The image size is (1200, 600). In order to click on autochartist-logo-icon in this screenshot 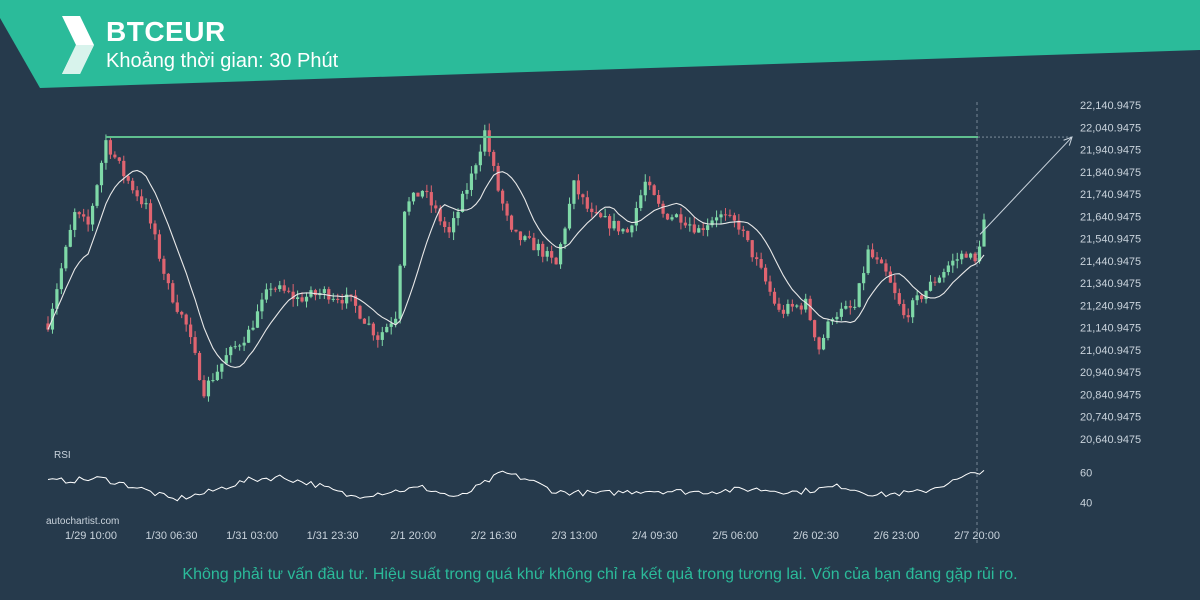, I will do `click(78, 45)`.